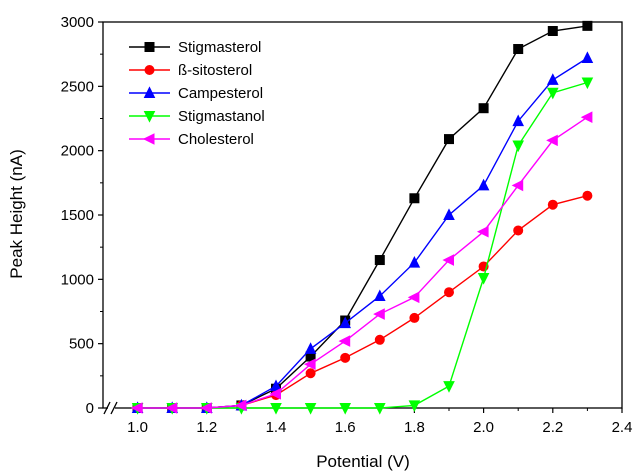 Image resolution: width=635 pixels, height=472 pixels. What do you see at coordinates (16, 213) in the screenshot?
I see `y-axis-title: Peak Height (nA)` at bounding box center [16, 213].